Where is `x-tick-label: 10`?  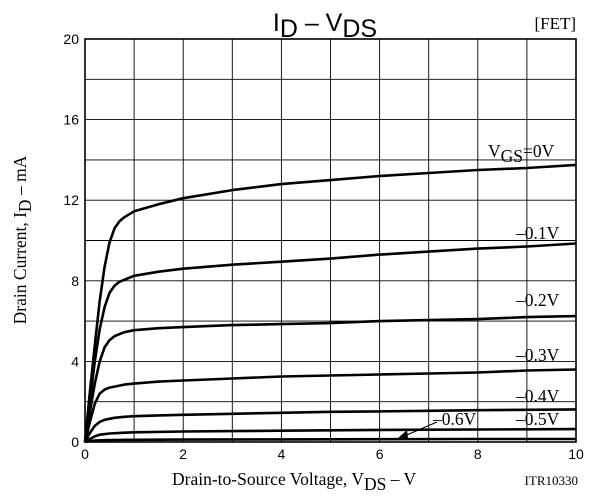
x-tick-label: 10 is located at coordinates (576, 454).